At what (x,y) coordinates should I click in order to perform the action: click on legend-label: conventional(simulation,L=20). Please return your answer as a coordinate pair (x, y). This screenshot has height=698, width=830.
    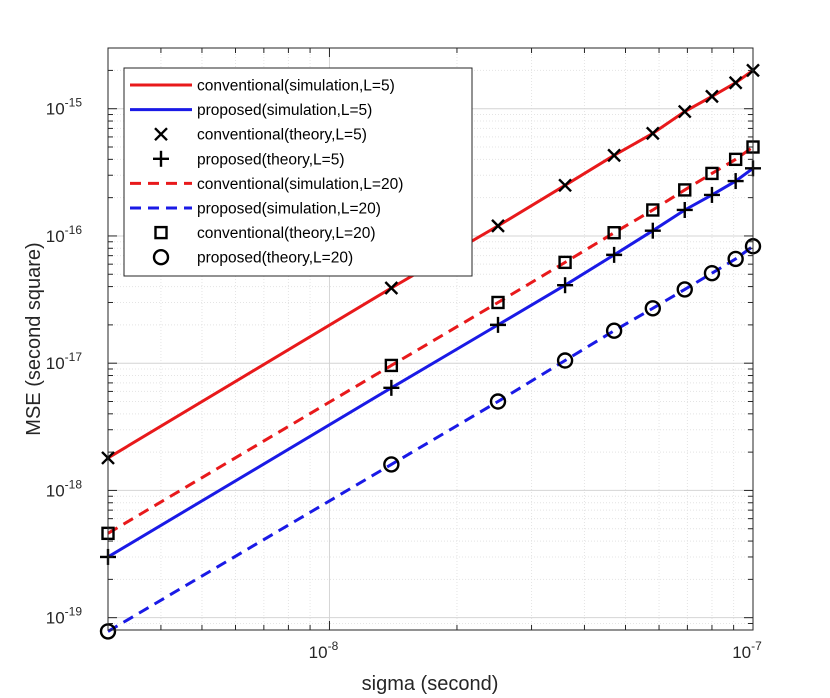
    Looking at the image, I should click on (300, 184).